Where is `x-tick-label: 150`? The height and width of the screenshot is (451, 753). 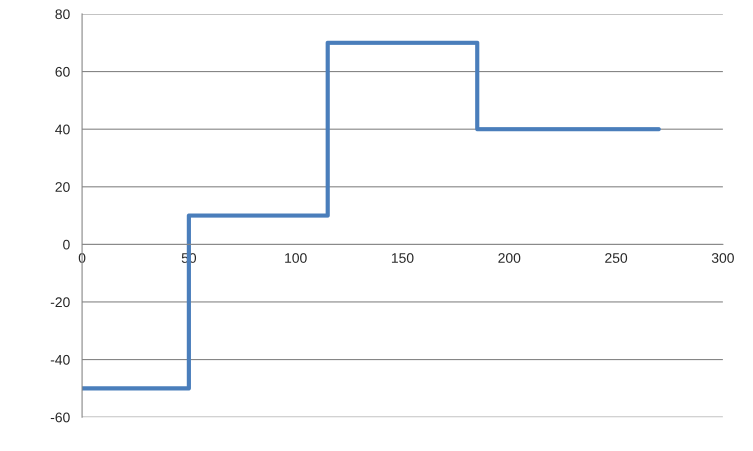
x-tick-label: 150 is located at coordinates (403, 258).